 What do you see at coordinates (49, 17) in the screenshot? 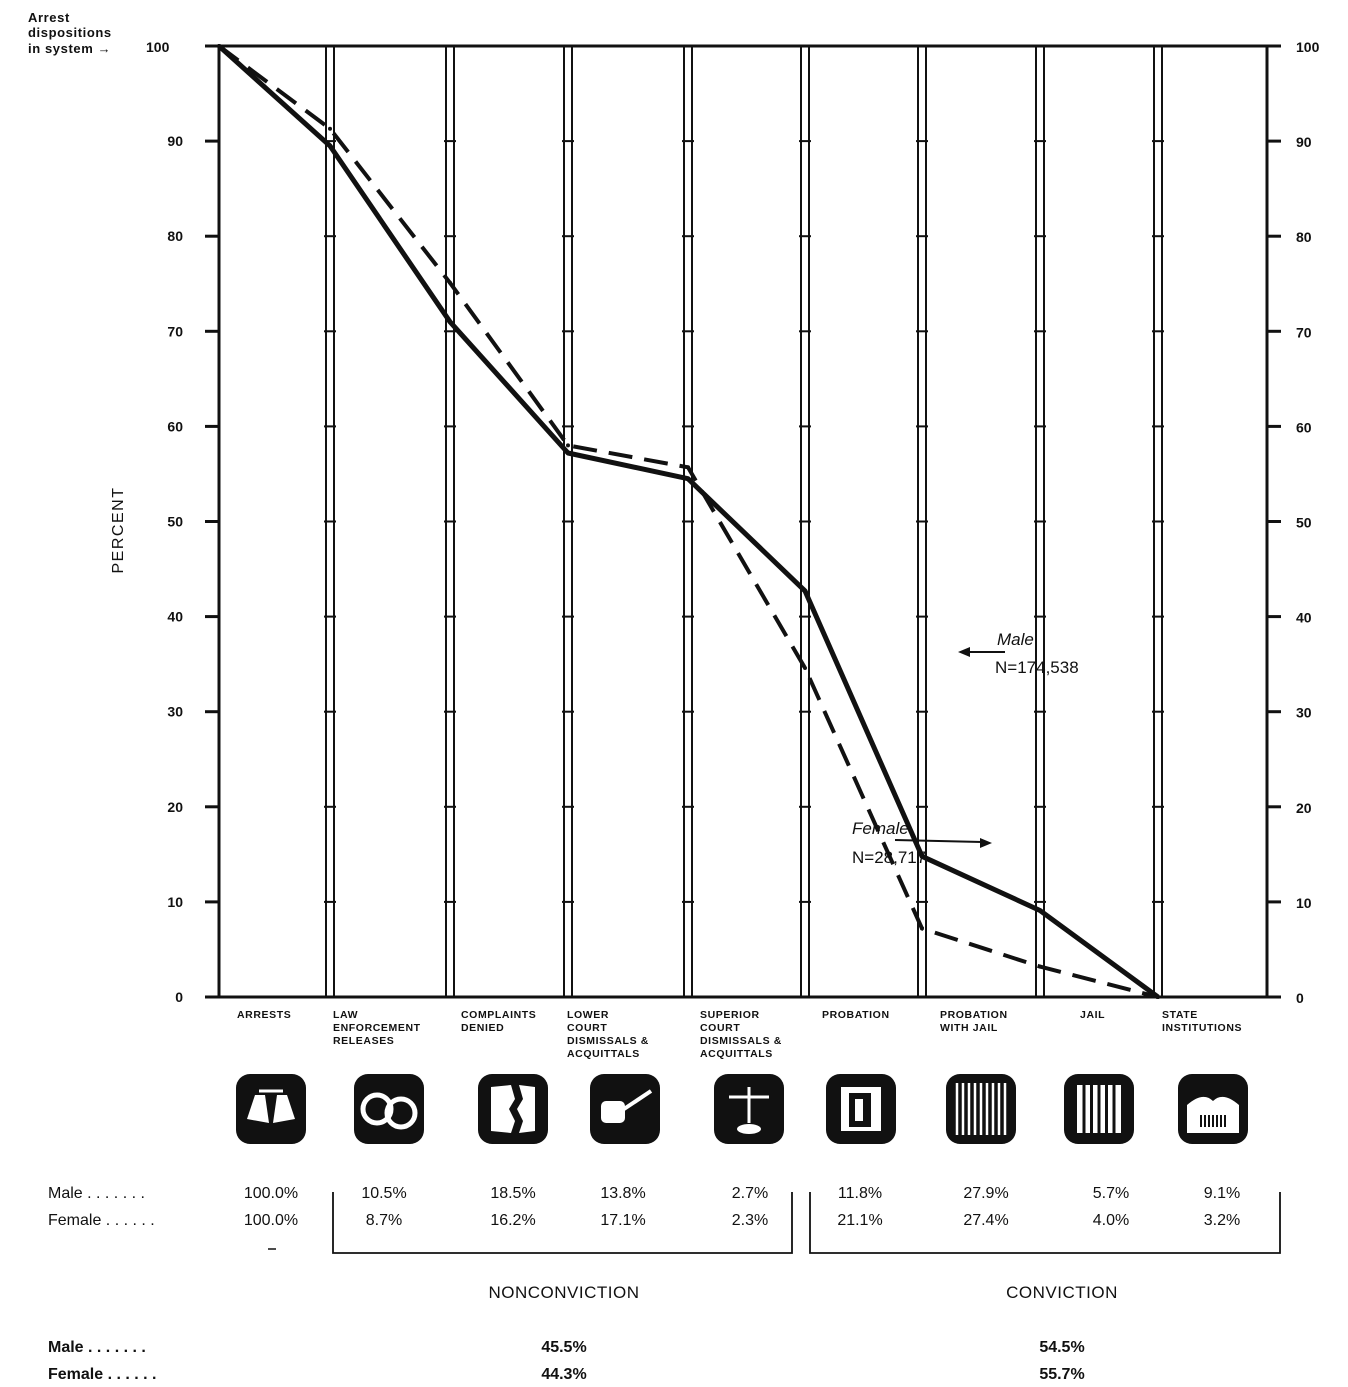
I see `arrest-label-line: Arrest` at bounding box center [49, 17].